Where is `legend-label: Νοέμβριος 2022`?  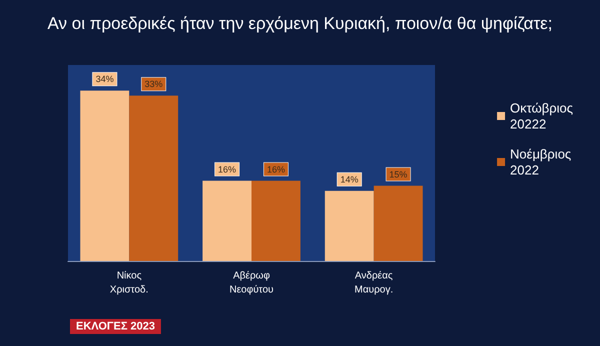
legend-label: Νοέμβριος 2022 is located at coordinates (541, 162).